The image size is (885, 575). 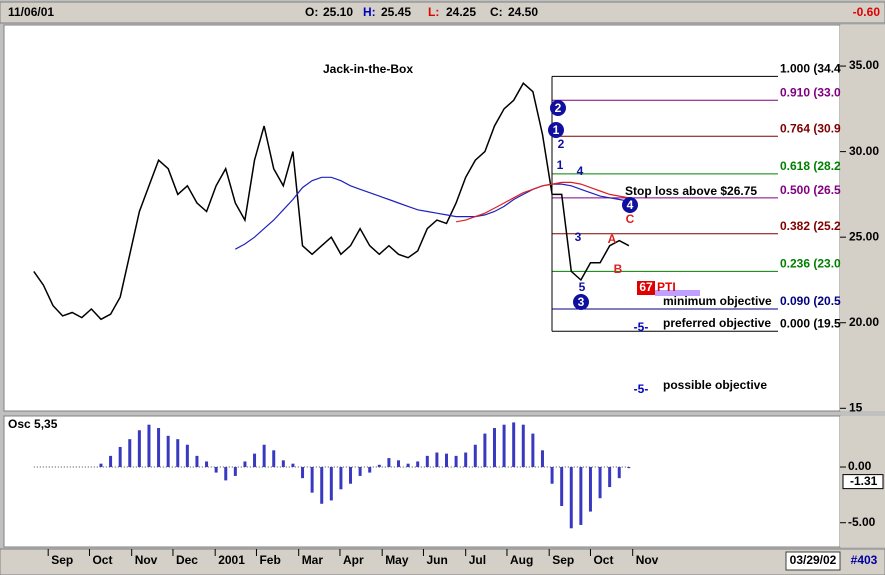 I want to click on wave-label: C, so click(x=630, y=219).